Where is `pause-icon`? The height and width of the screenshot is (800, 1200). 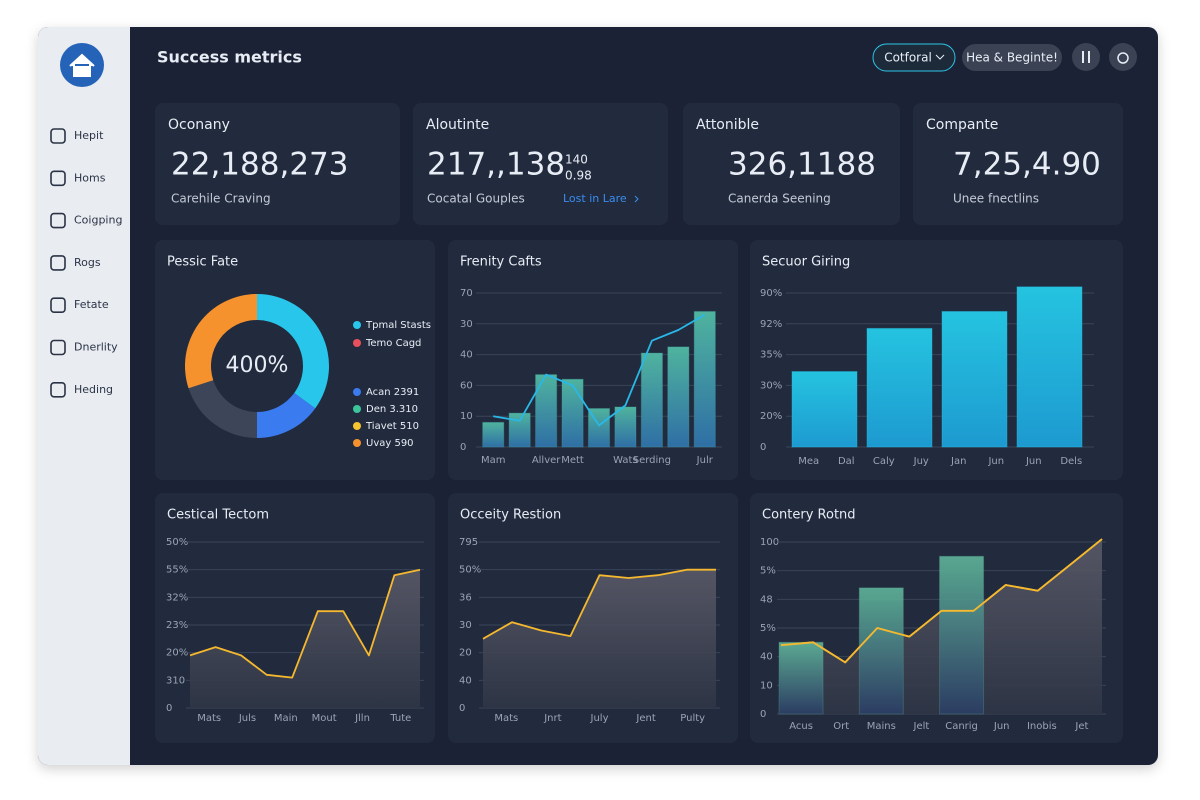 pause-icon is located at coordinates (1086, 57).